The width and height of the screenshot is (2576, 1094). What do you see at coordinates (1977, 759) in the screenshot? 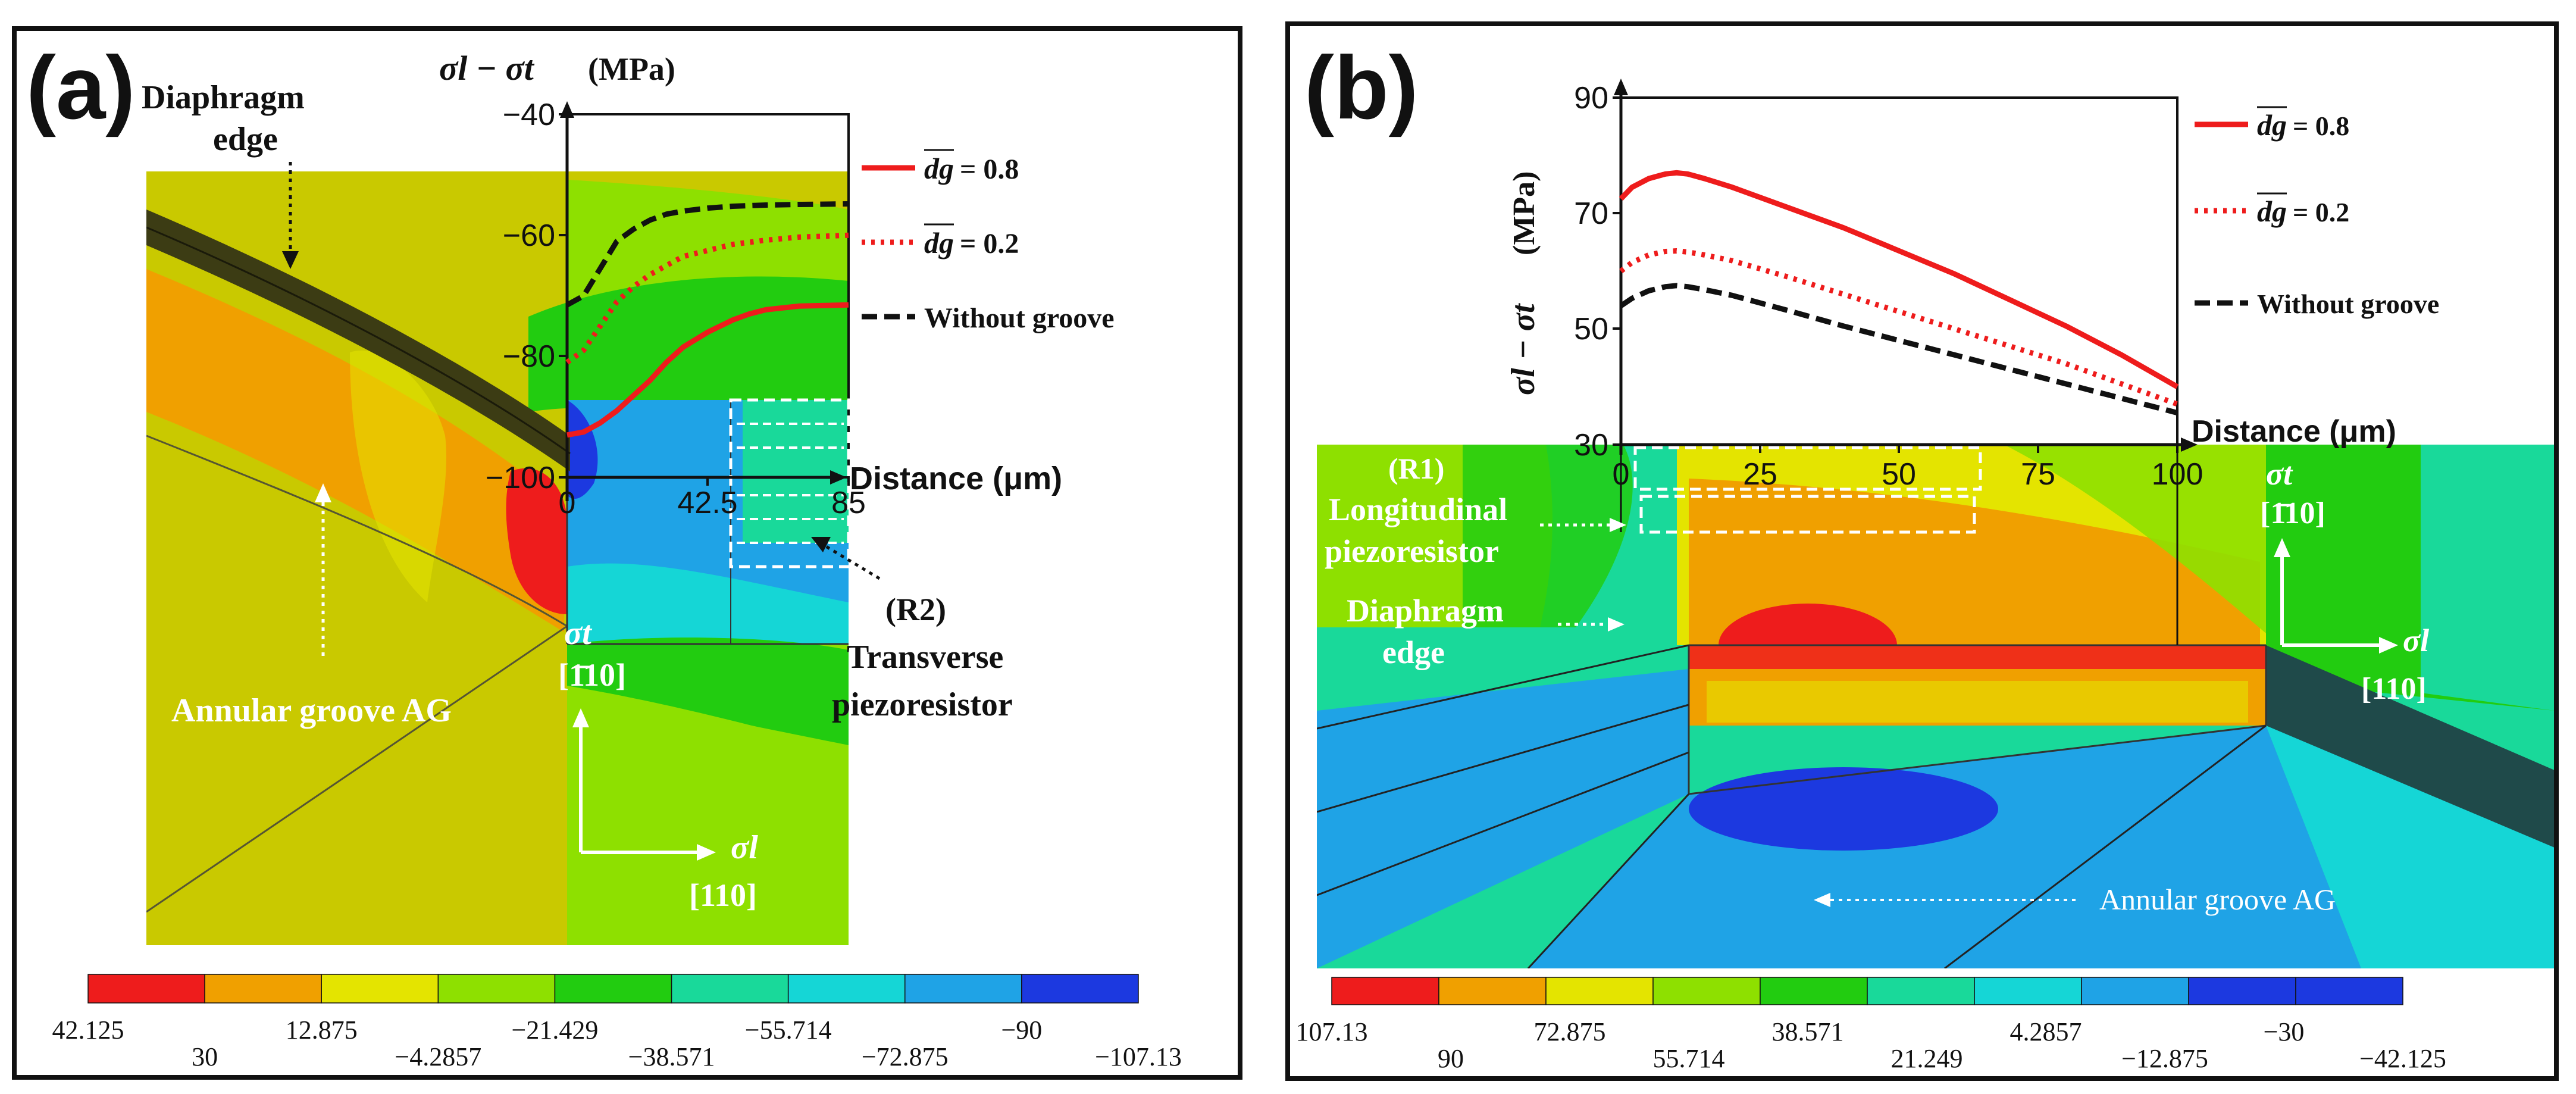
I see `box-bottom-b` at bounding box center [1977, 759].